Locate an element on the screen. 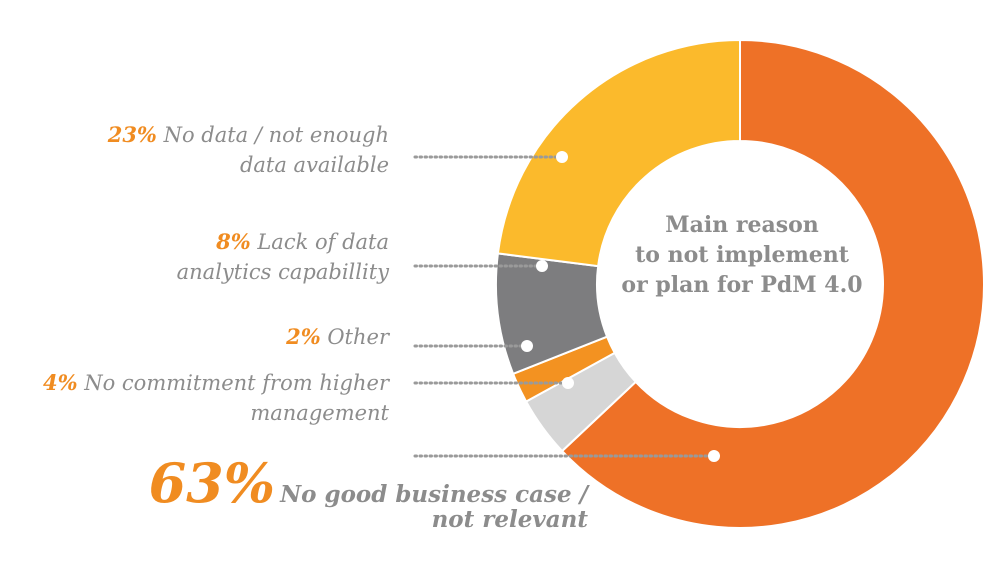  label-commitment-percent: 4% is located at coordinates (60, 382).